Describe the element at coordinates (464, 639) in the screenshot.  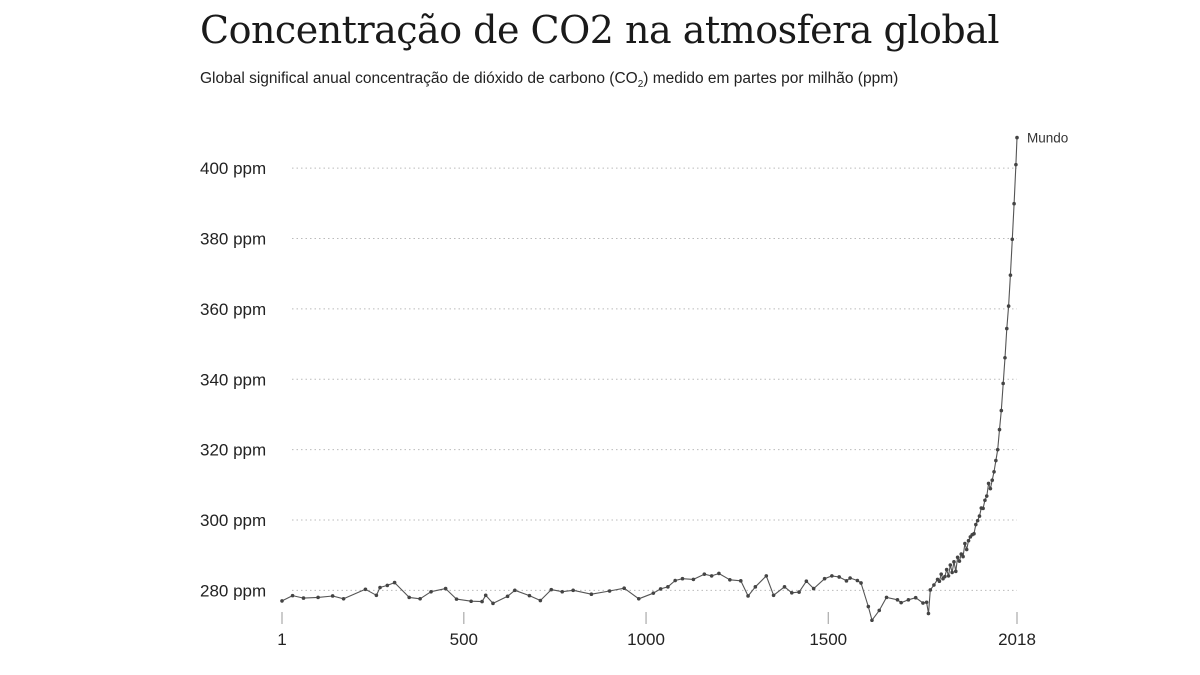
I see `x-tick-label-500: 500` at that location.